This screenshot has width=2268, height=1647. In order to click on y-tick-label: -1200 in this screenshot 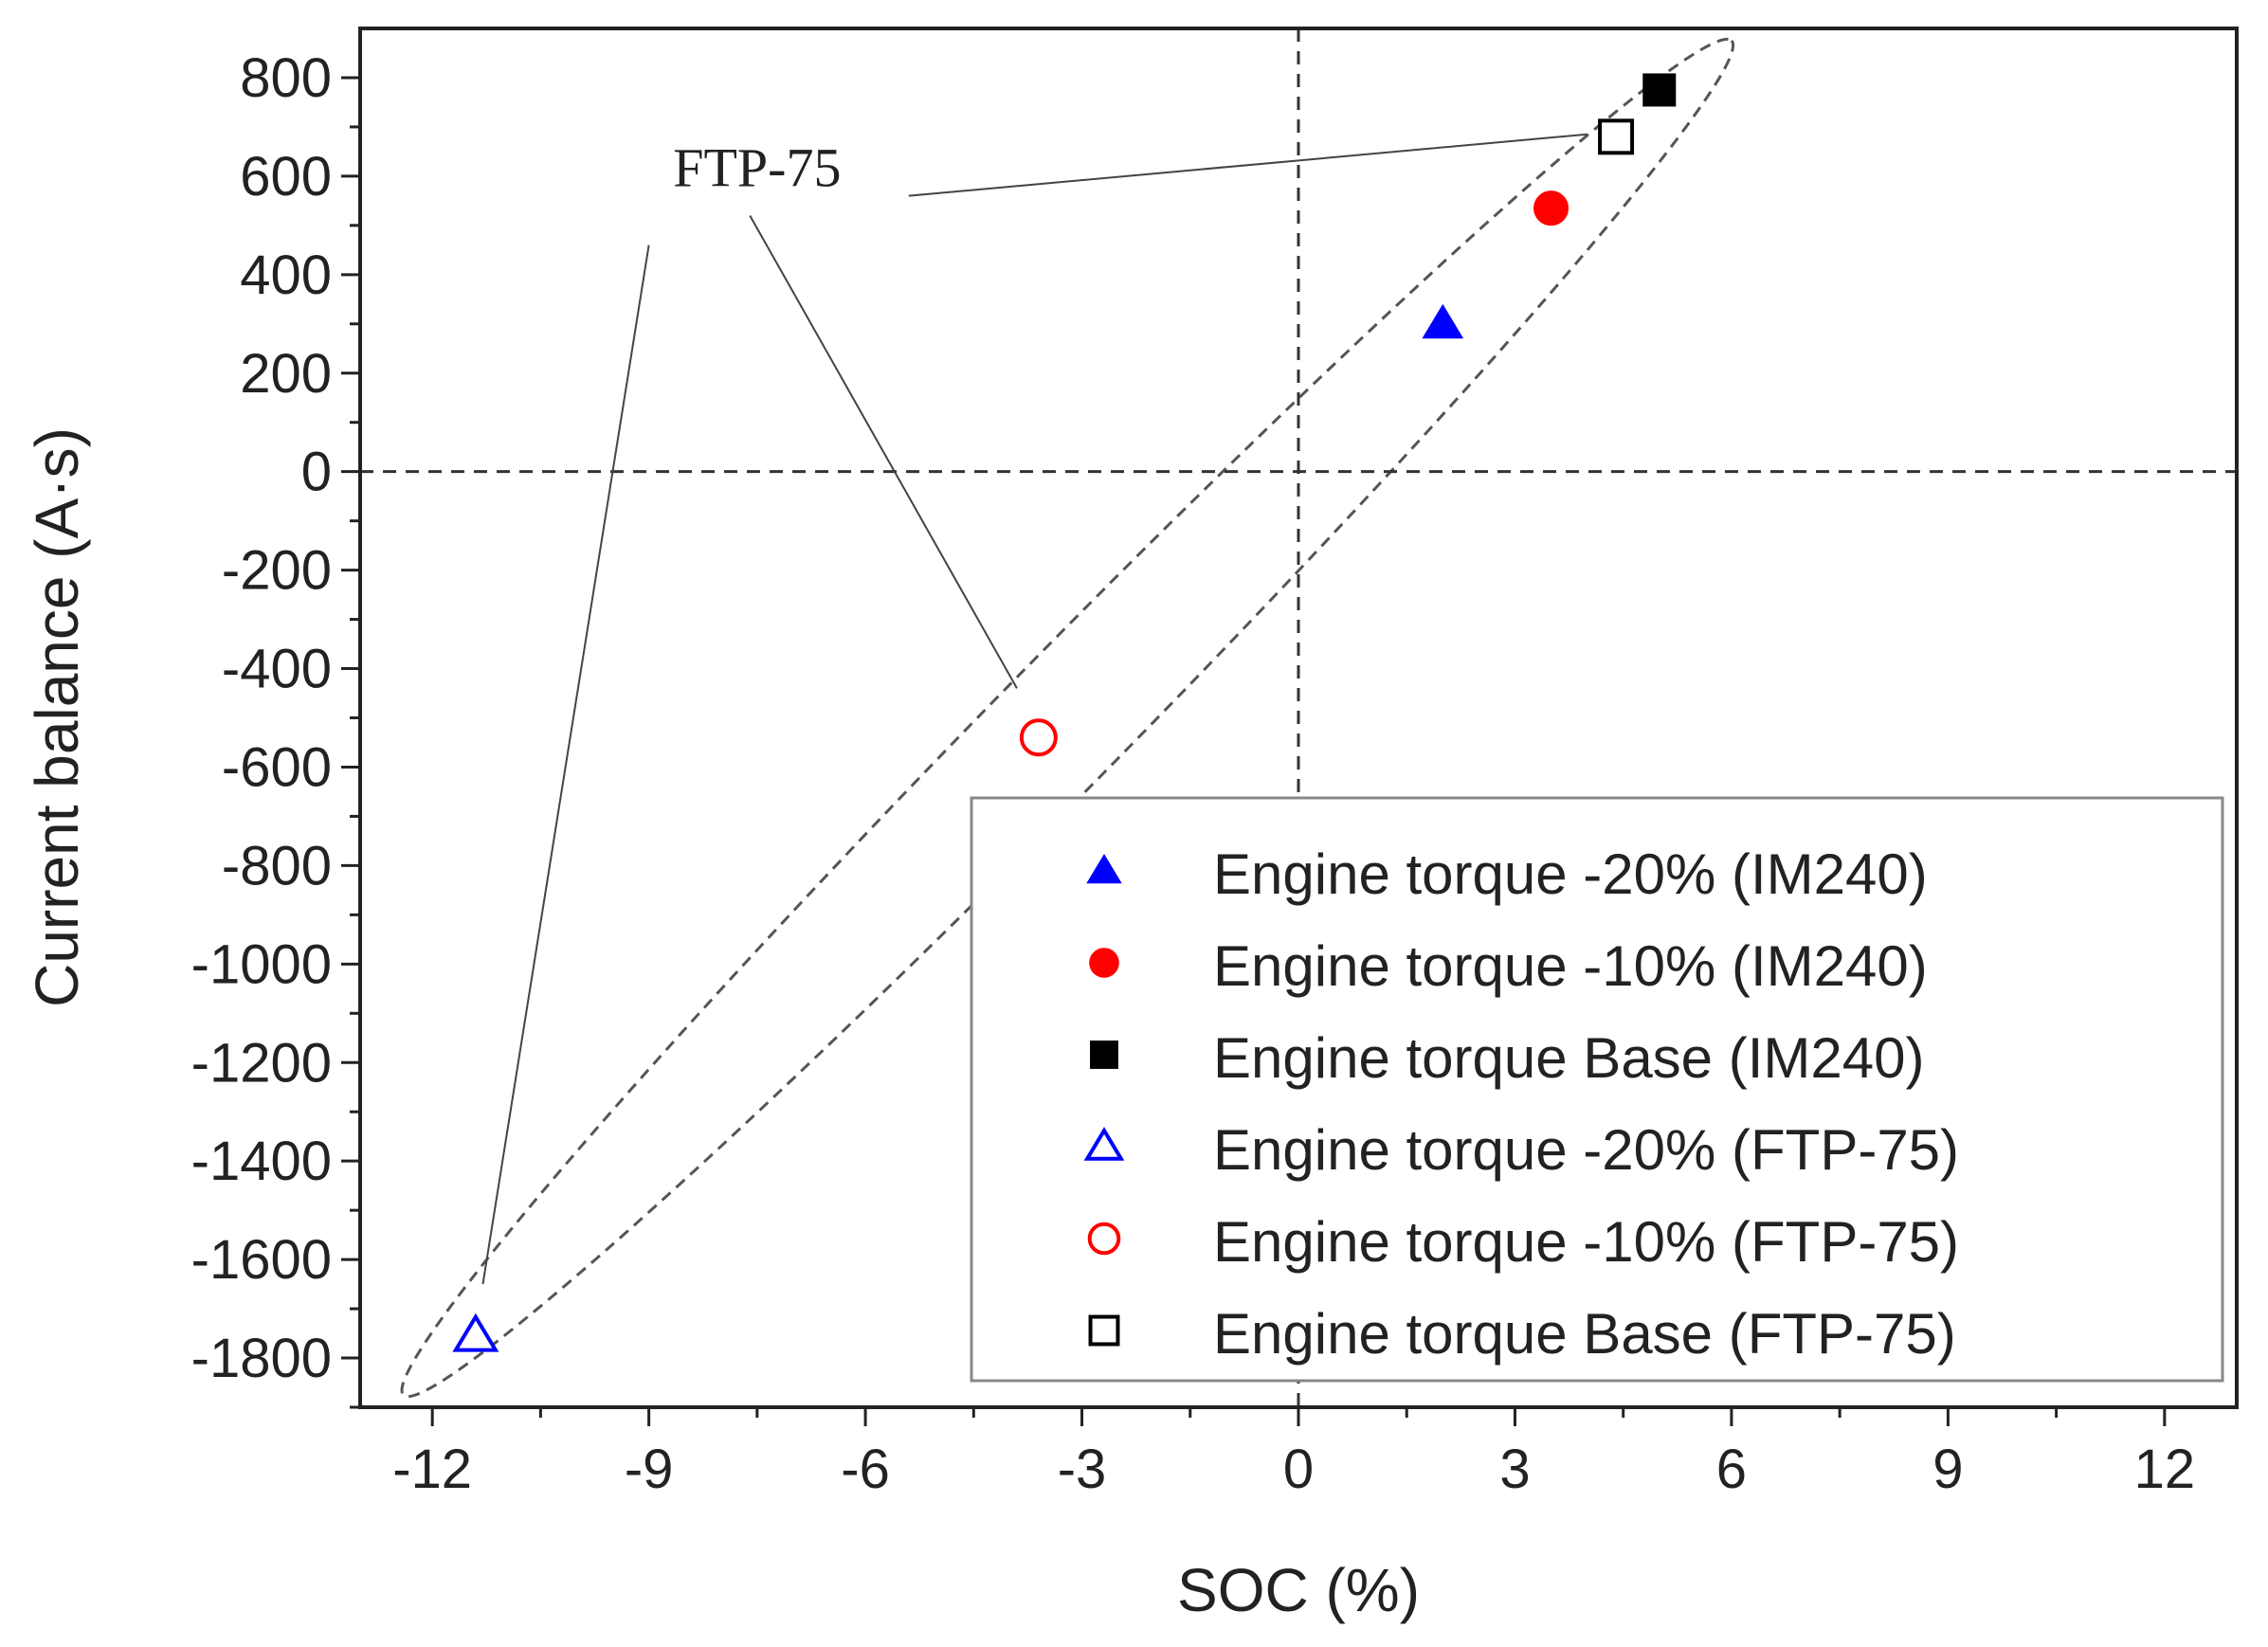, I will do `click(261, 1063)`.